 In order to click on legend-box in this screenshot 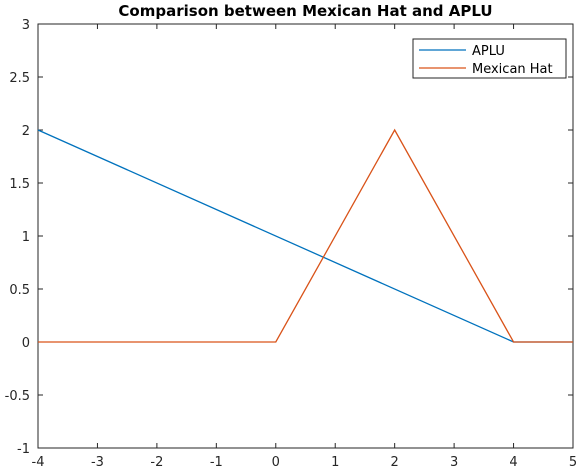, I will do `click(489, 58)`.